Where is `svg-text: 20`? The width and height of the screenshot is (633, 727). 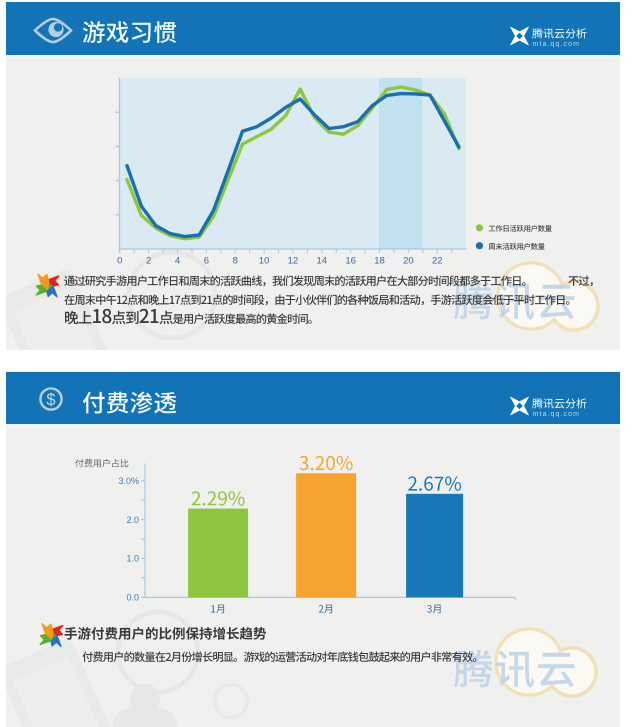
svg-text: 20 is located at coordinates (408, 261).